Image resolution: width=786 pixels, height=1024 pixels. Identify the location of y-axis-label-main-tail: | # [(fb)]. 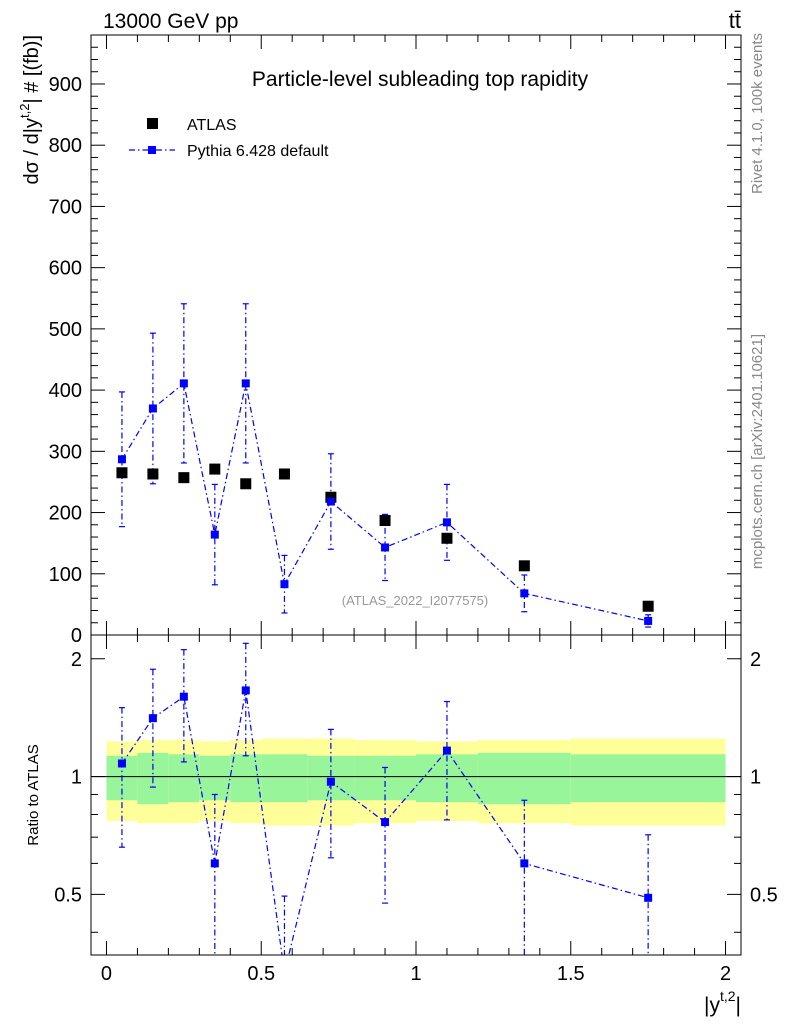
(32, 69).